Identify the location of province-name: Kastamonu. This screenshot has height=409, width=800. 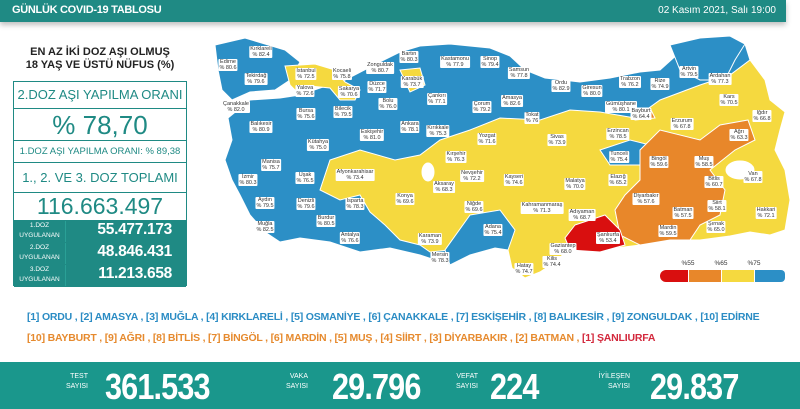
(455, 59).